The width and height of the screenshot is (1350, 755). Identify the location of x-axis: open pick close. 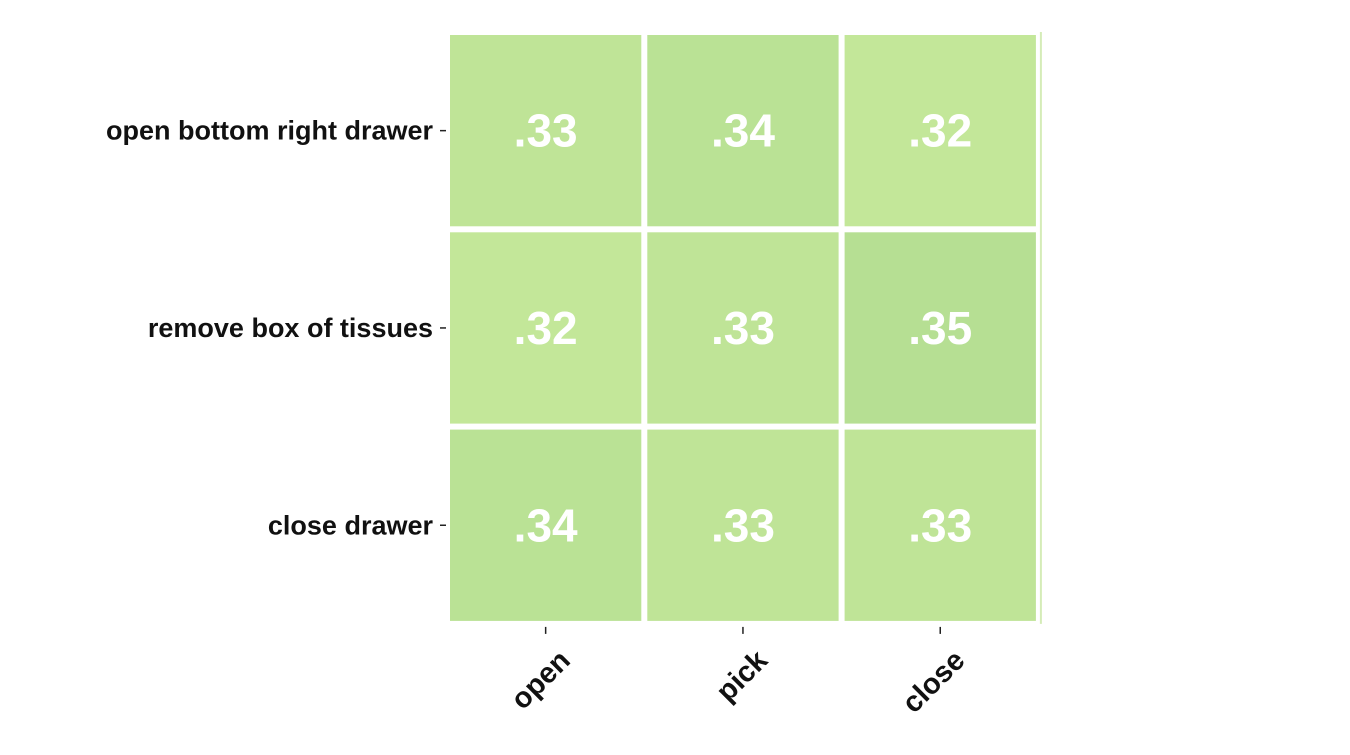
(738, 672).